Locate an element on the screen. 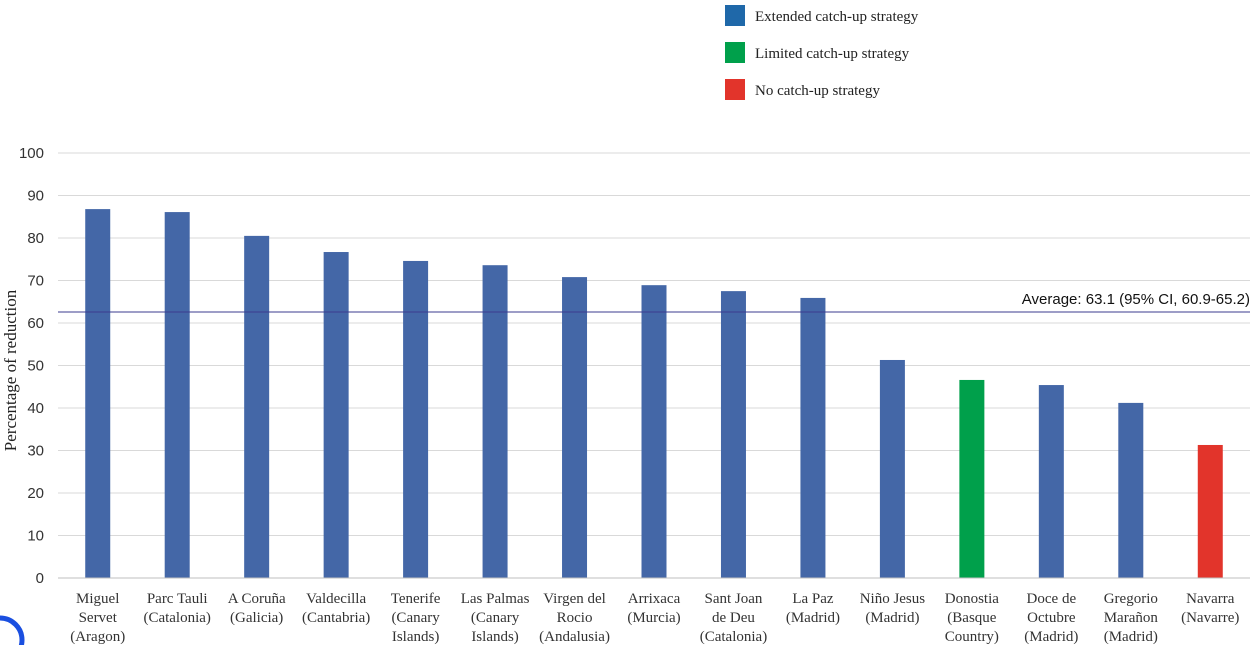 The width and height of the screenshot is (1253, 645). x-tick-label: (Aragon) is located at coordinates (97, 637).